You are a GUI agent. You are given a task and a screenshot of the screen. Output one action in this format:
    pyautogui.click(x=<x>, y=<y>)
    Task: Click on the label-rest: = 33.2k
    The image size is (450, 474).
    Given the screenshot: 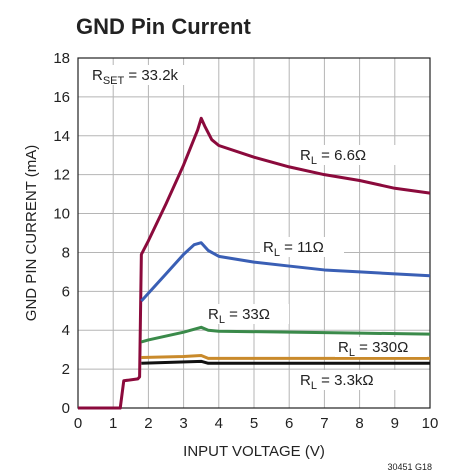 What is the action you would take?
    pyautogui.click(x=151, y=75)
    